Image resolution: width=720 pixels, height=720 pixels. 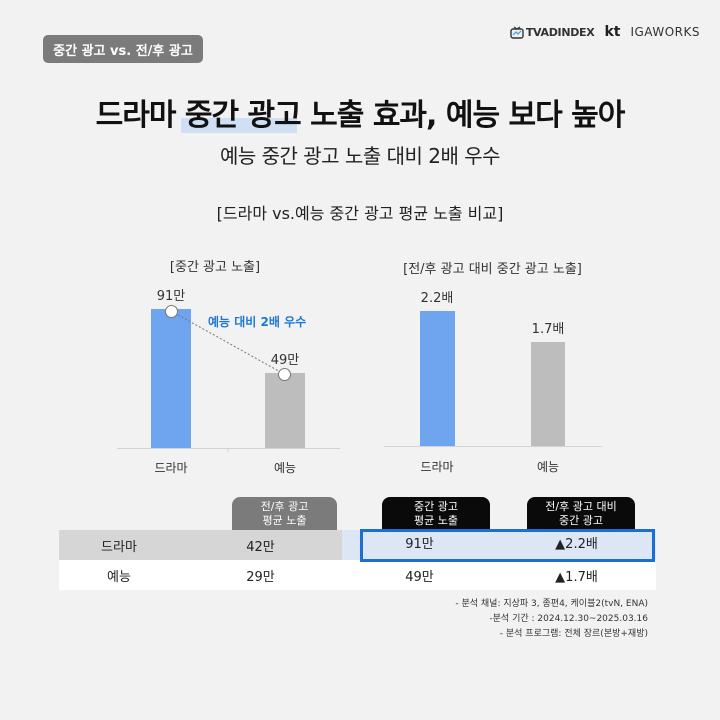 What do you see at coordinates (548, 329) in the screenshot?
I see `value-label: 1.7배` at bounding box center [548, 329].